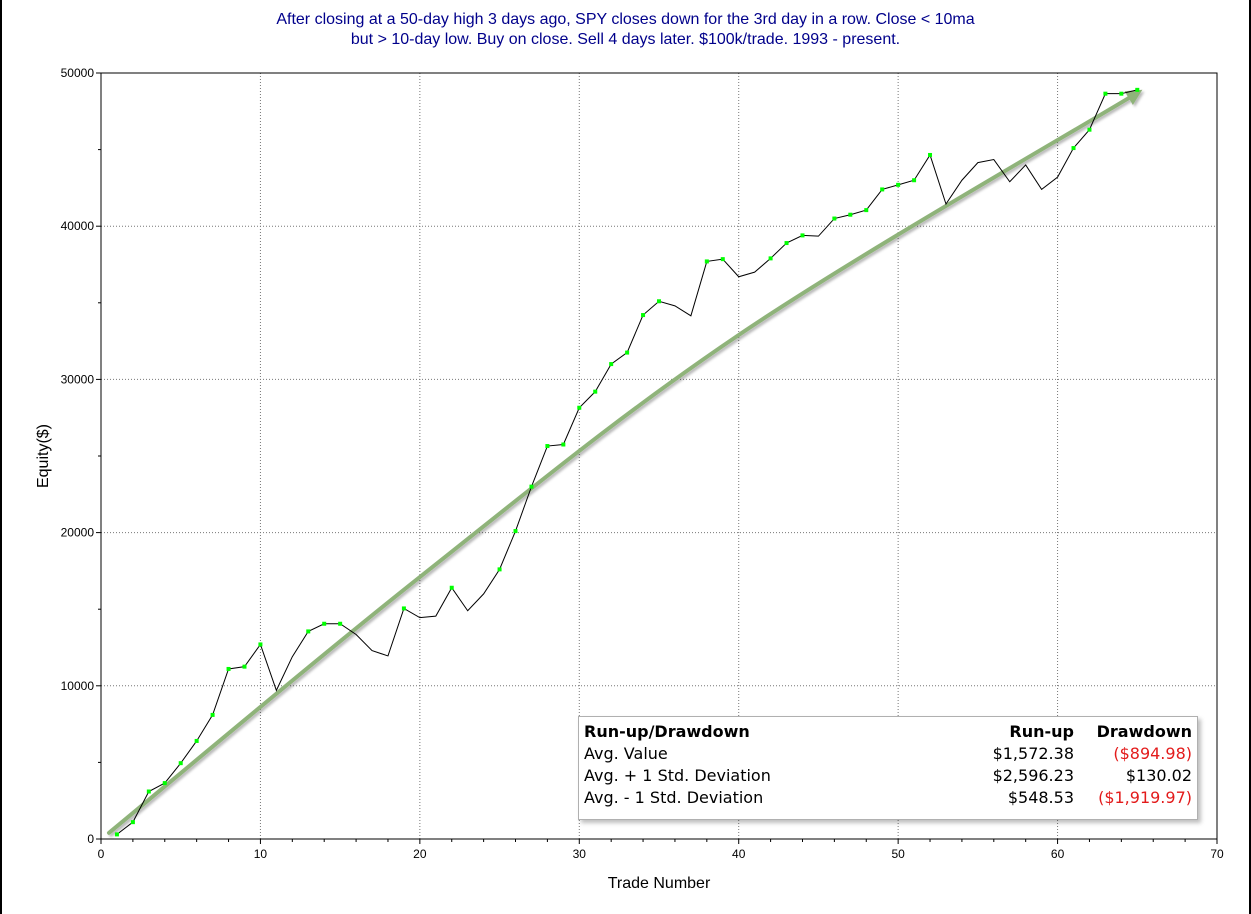 The image size is (1251, 914). Describe the element at coordinates (1217, 854) in the screenshot. I see `x-tick-label: 70` at that location.